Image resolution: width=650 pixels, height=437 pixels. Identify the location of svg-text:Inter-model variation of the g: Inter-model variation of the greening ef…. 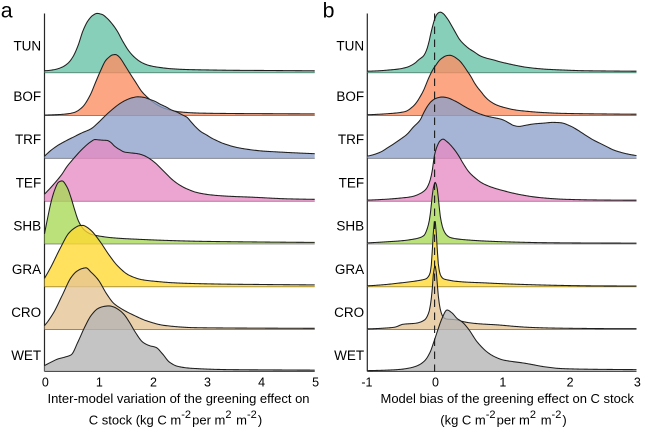
(178, 398).